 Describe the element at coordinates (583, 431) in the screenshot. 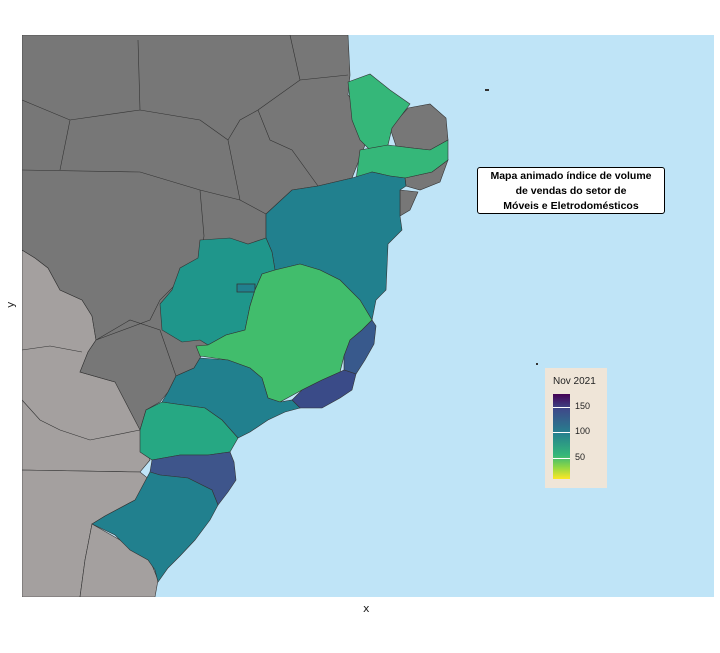

I see `legend-tick-label: 100` at that location.